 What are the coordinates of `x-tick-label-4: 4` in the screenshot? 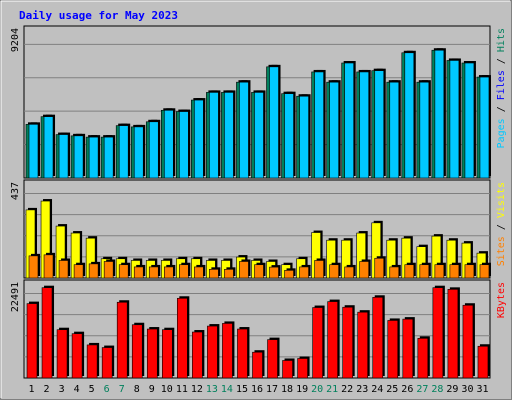 It's located at (77, 389).